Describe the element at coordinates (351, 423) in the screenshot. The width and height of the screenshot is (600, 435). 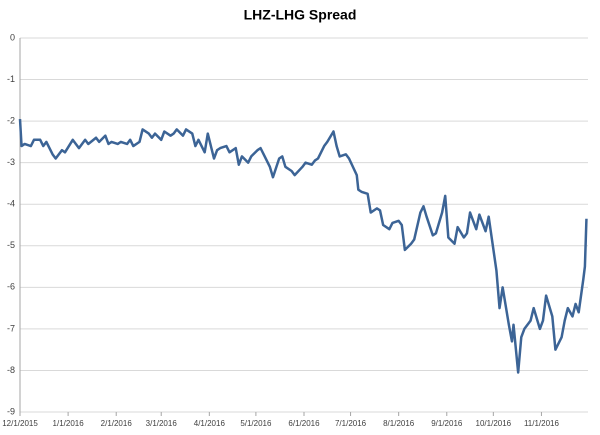
I see `x-tick-label: 7/1/2016` at that location.